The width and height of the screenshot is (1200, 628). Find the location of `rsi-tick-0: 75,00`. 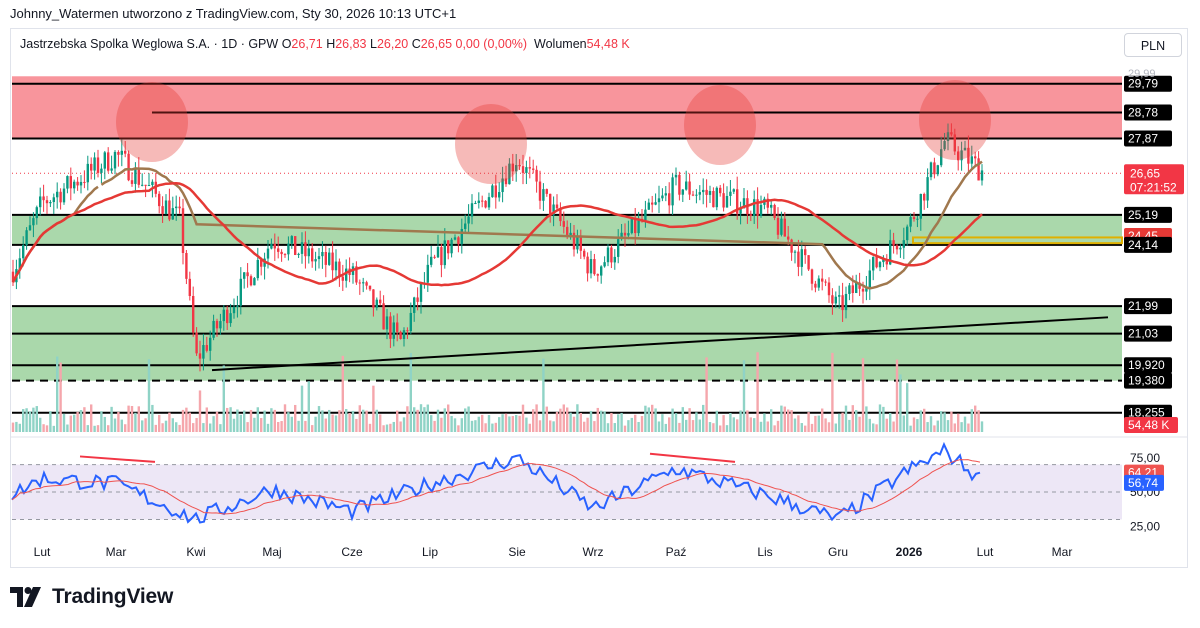

rsi-tick-0: 75,00 is located at coordinates (1145, 458).